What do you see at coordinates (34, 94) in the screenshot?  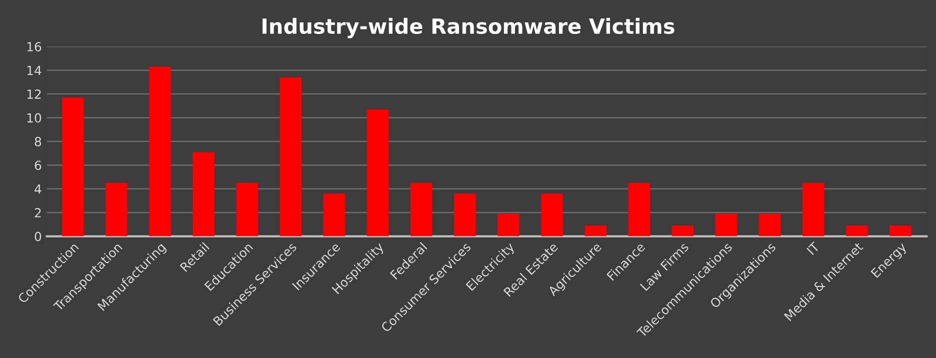 I see `y-tick-label: 12` at bounding box center [34, 94].